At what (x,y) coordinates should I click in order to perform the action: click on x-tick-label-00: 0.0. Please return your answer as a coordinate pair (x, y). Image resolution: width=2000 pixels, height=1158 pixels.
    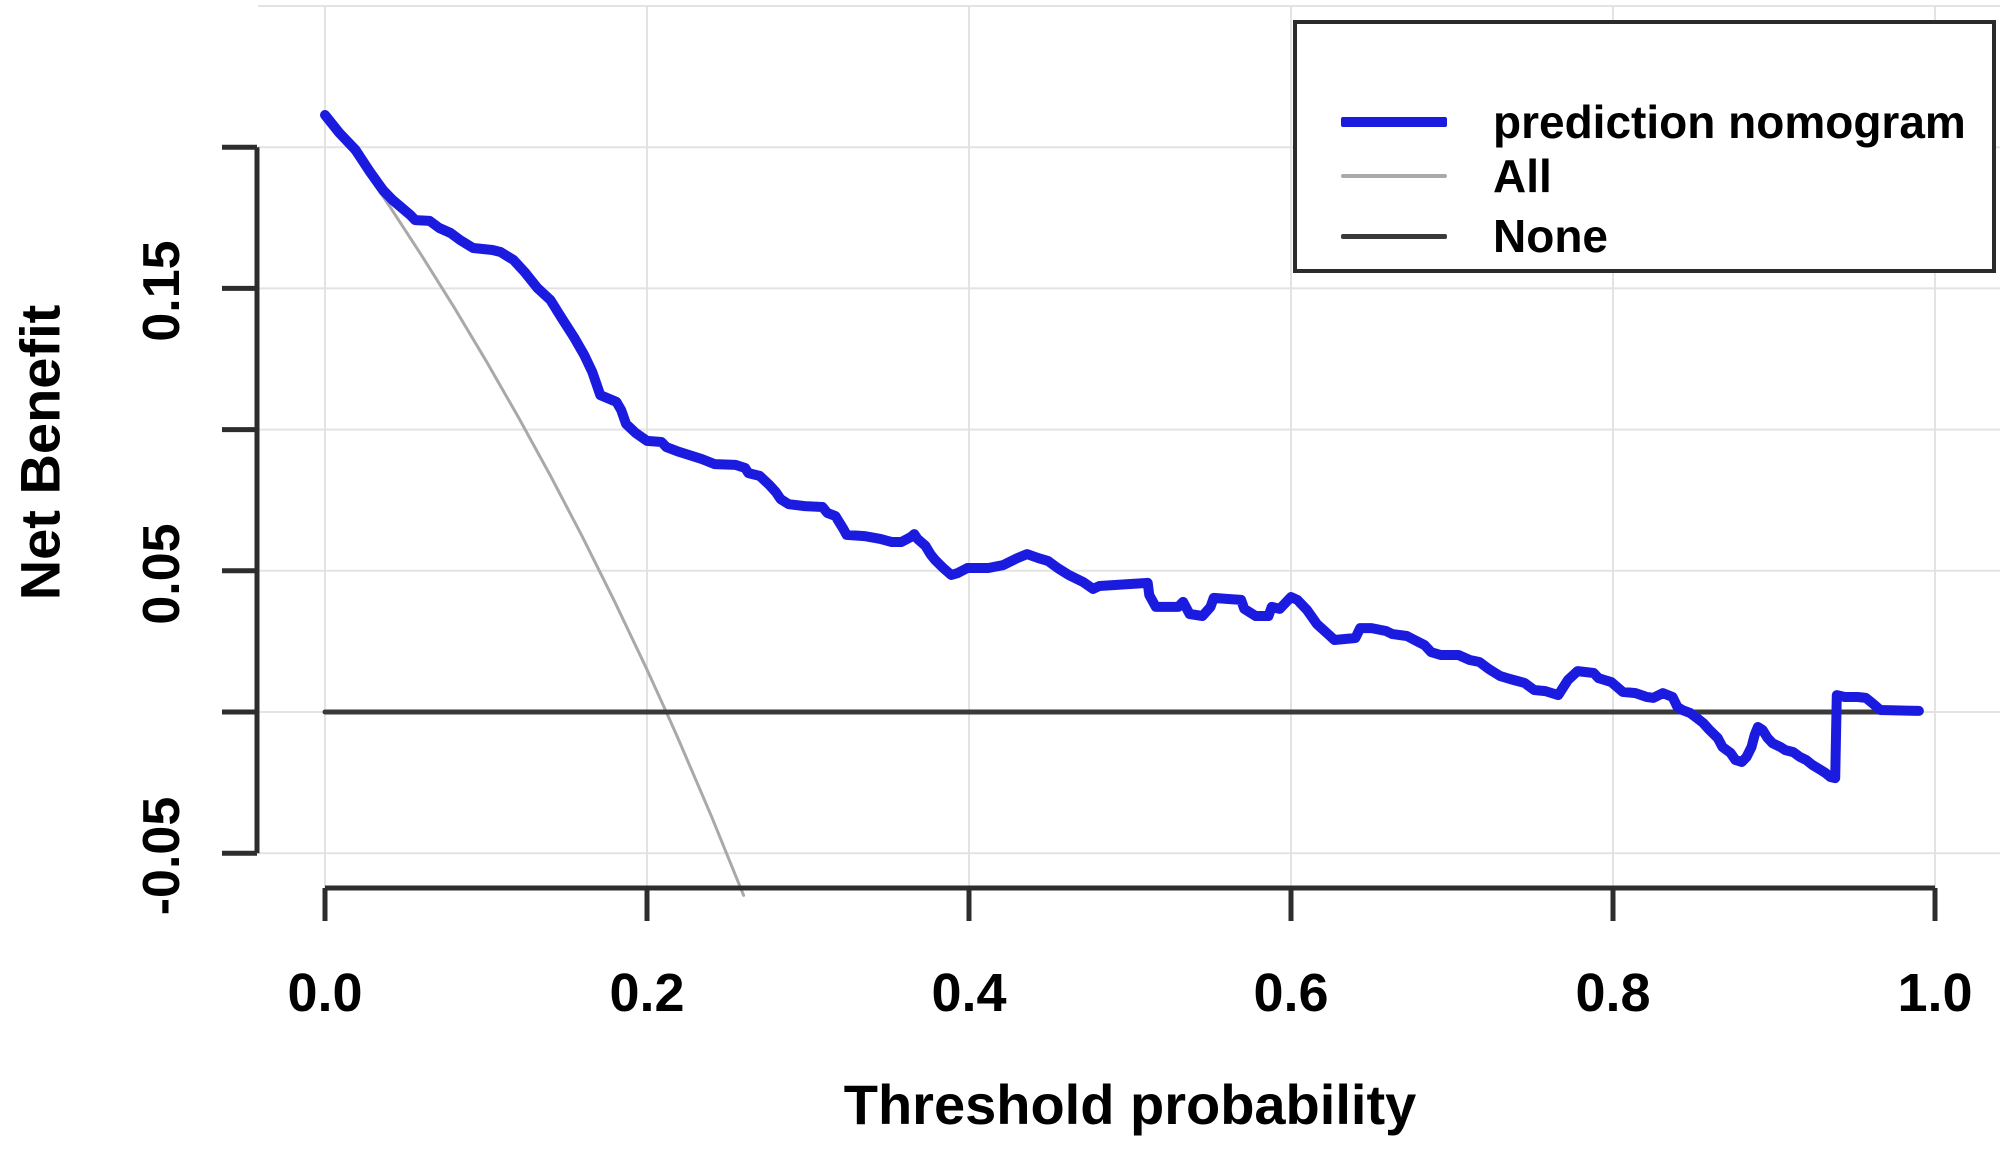
    Looking at the image, I should click on (325, 993).